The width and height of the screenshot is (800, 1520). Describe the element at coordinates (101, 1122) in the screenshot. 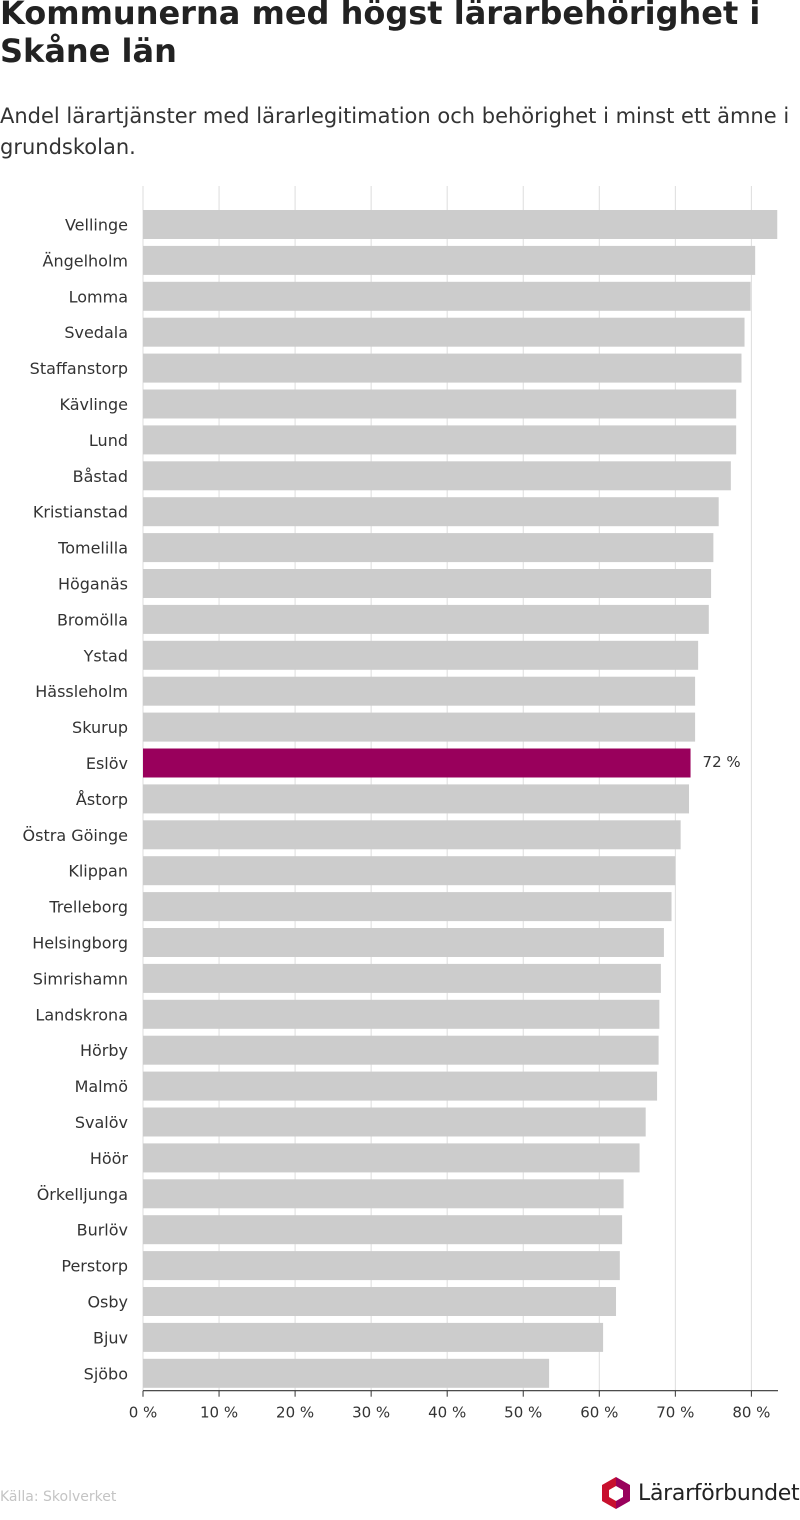

I see `category-label: Svalöv` at that location.